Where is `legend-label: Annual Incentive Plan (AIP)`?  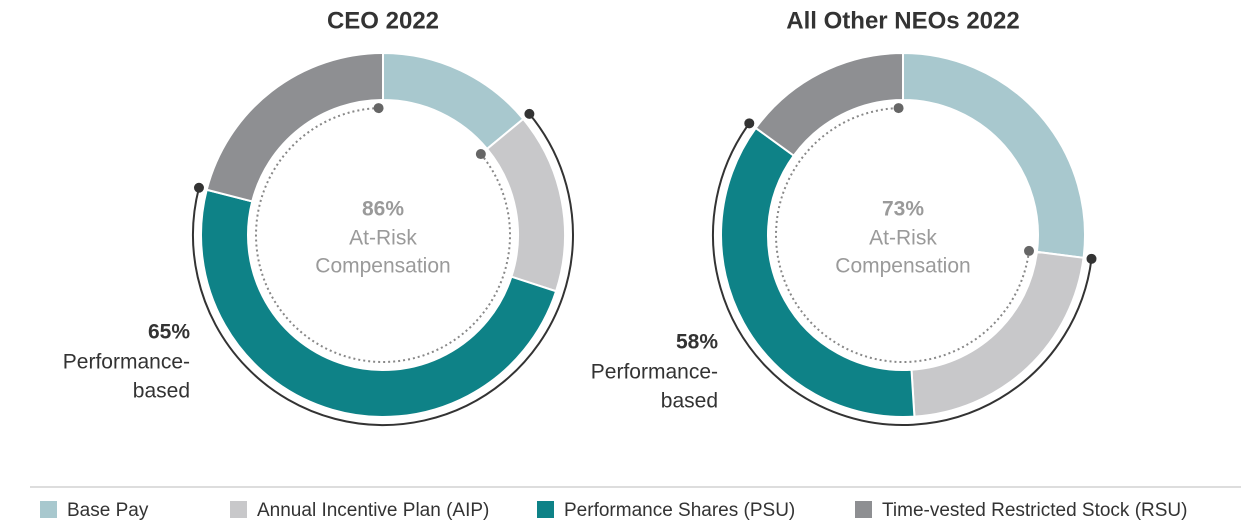 legend-label: Annual Incentive Plan (AIP) is located at coordinates (373, 510).